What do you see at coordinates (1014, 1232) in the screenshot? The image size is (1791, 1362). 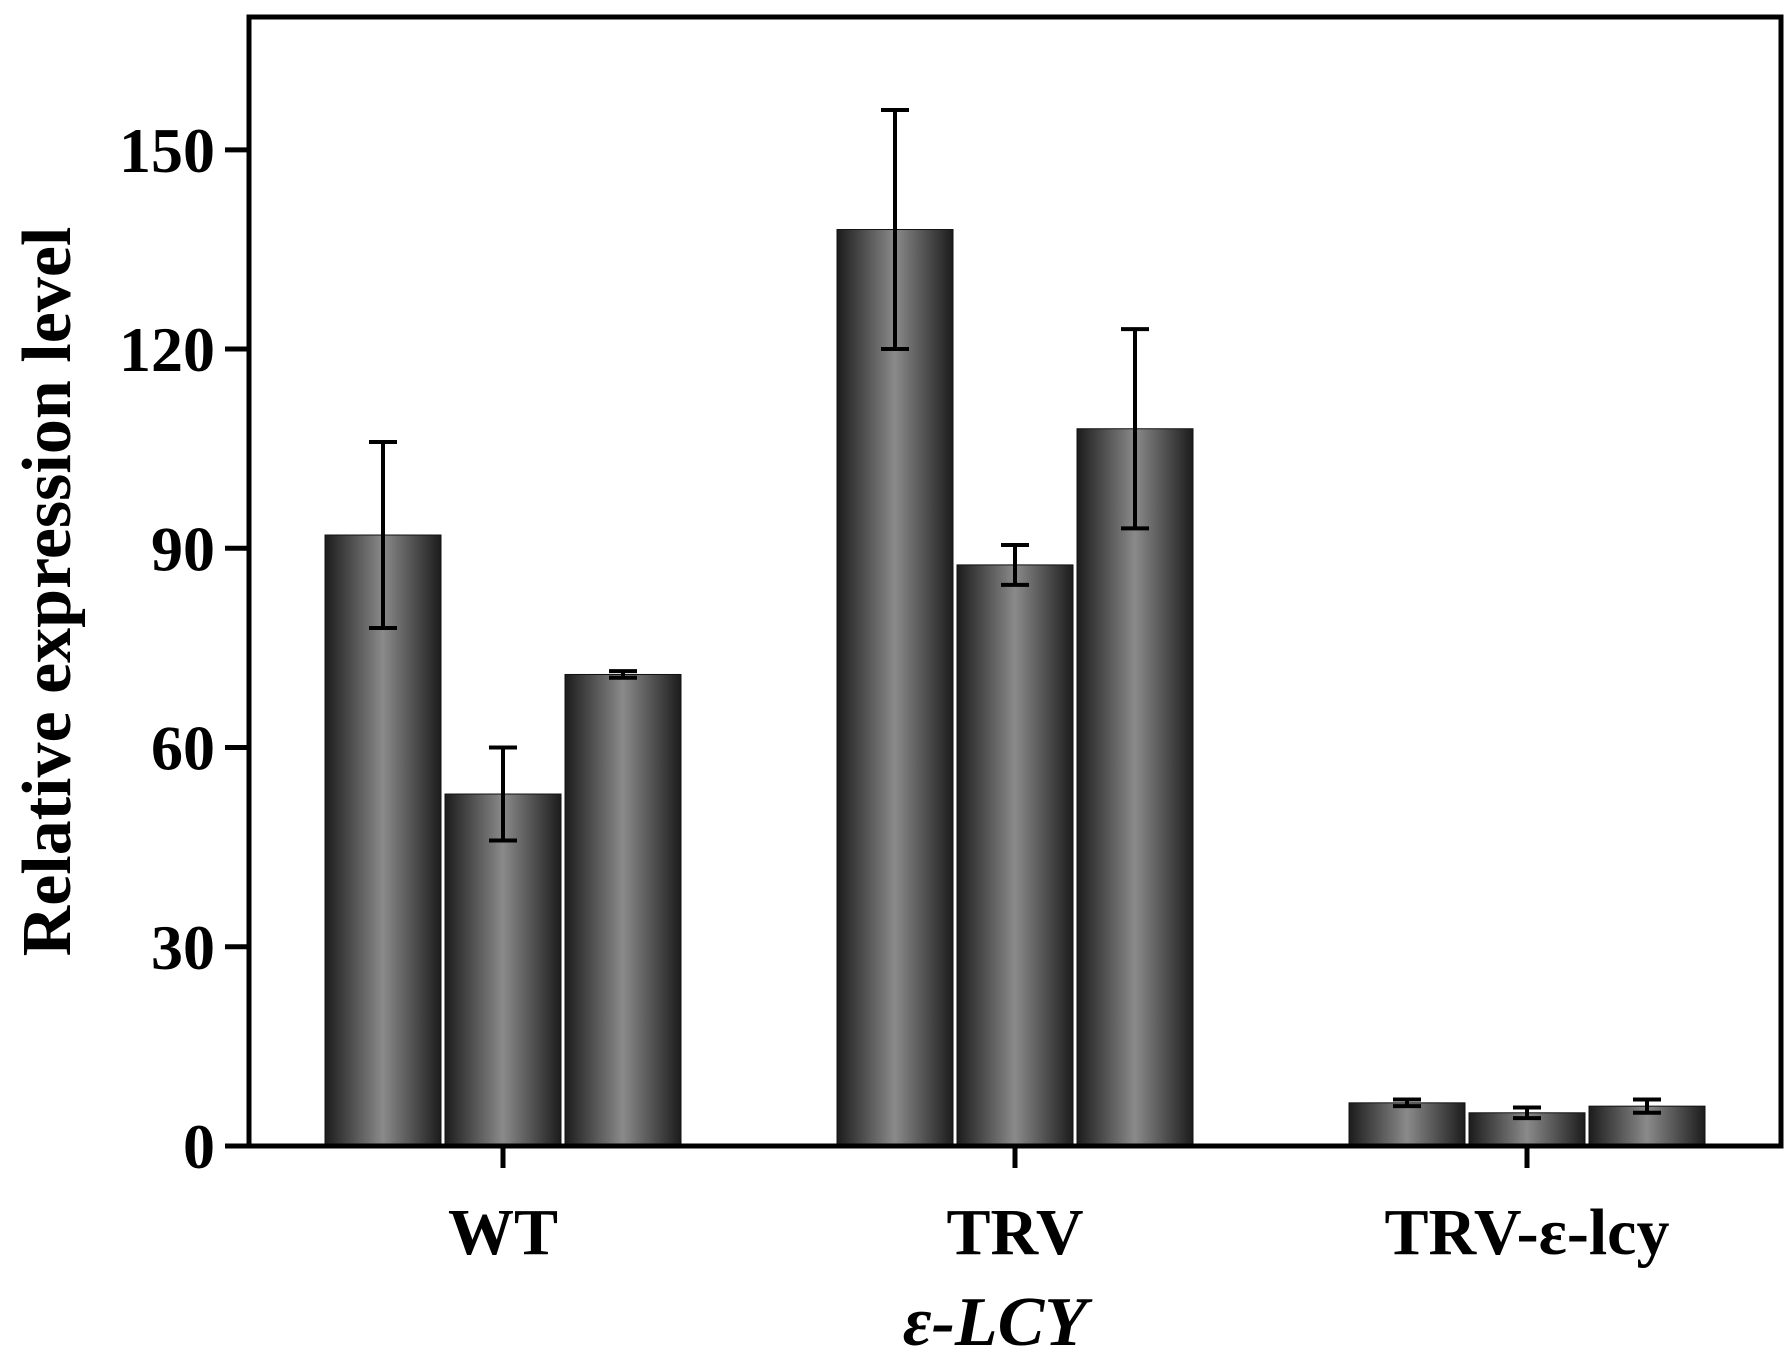 I see `x-tick-label: TRV` at bounding box center [1014, 1232].